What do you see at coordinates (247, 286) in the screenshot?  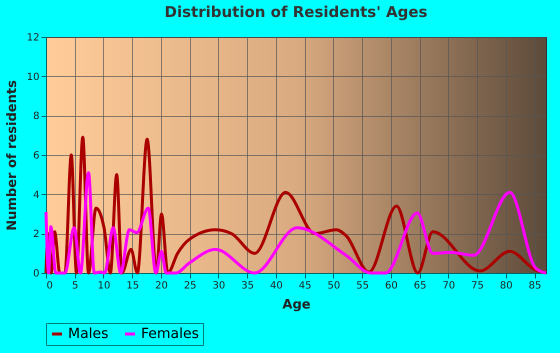 I see `x-tick-label: 35` at bounding box center [247, 286].